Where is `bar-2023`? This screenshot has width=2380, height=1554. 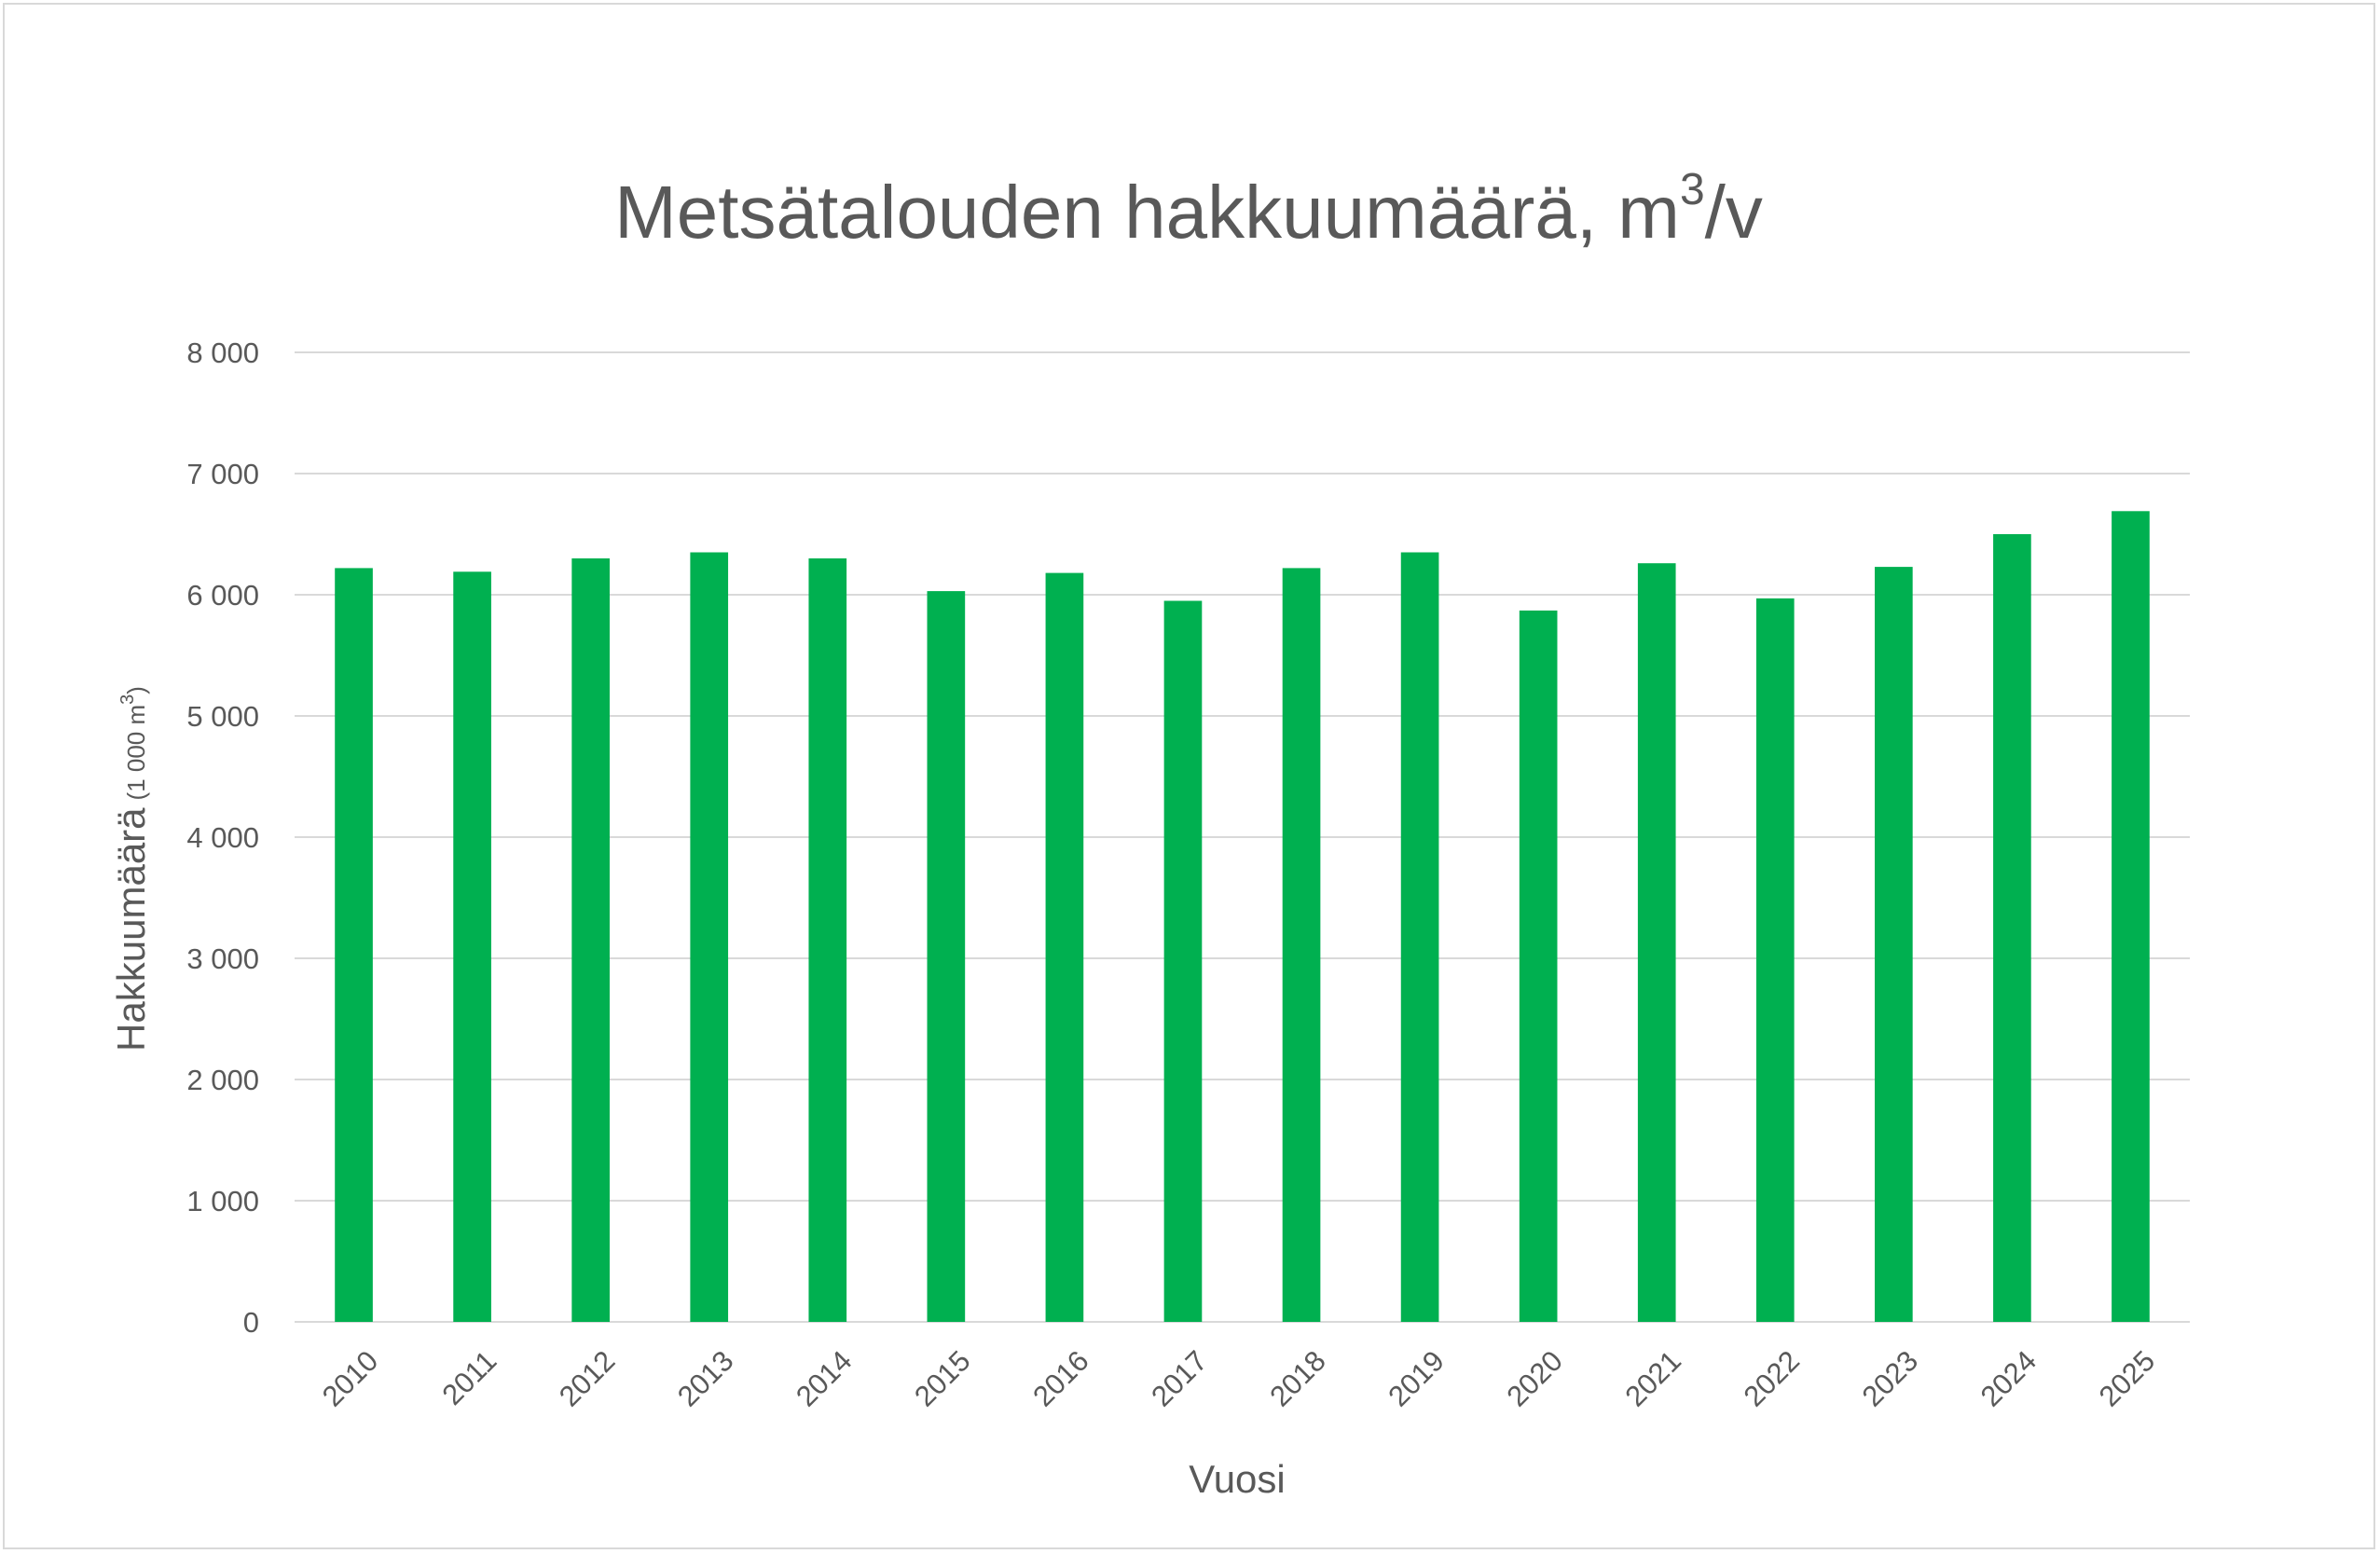 bar-2023 is located at coordinates (1894, 944).